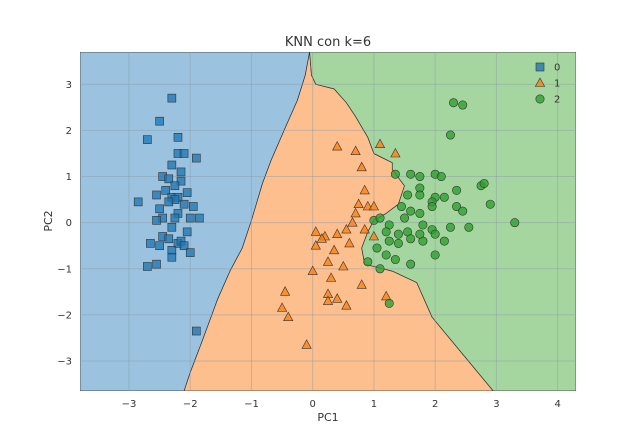 The width and height of the screenshot is (640, 440). Describe the element at coordinates (557, 100) in the screenshot. I see `legend-label-2: 2` at that location.